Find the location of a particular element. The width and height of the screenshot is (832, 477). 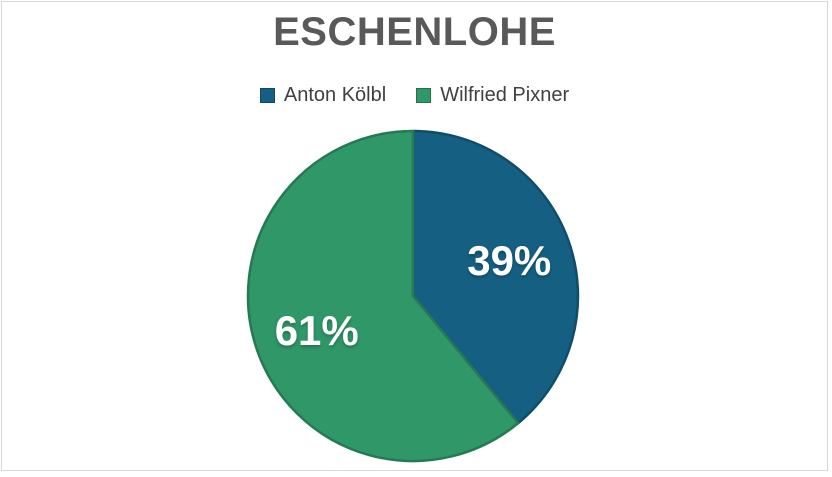

legend-label: Anton Kölbl is located at coordinates (335, 95).